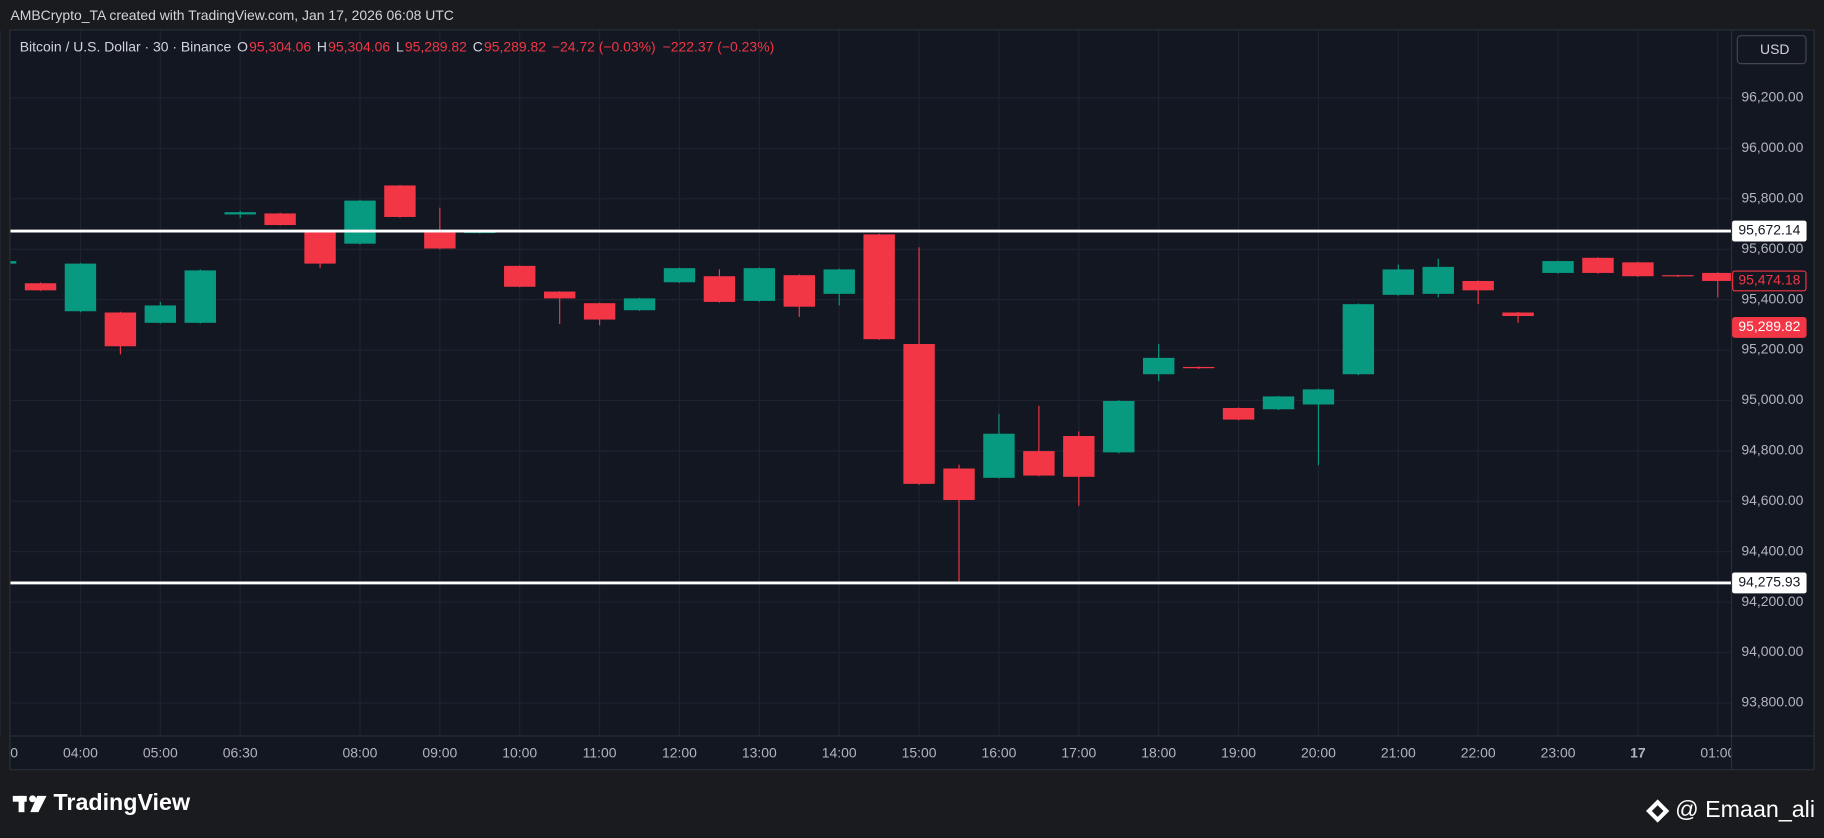 Image resolution: width=1824 pixels, height=838 pixels. I want to click on x-tick-label: 17, so click(1638, 753).